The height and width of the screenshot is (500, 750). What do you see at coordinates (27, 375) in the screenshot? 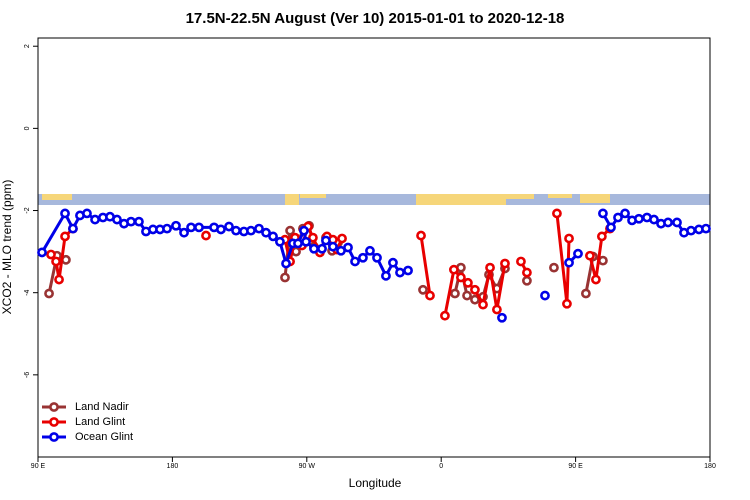
I see `y-tick-label: -6` at bounding box center [27, 375].